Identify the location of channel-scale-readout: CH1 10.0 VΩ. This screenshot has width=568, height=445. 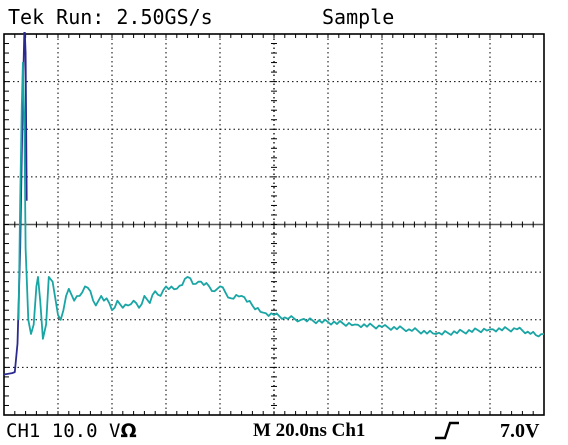
(71, 431).